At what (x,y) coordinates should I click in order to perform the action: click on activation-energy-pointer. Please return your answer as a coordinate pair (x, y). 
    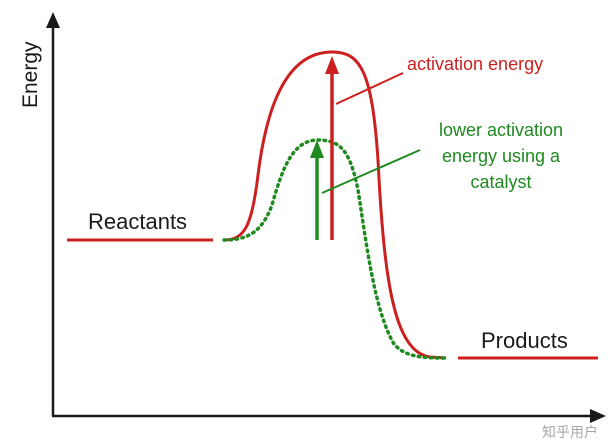
    Looking at the image, I should click on (369, 88).